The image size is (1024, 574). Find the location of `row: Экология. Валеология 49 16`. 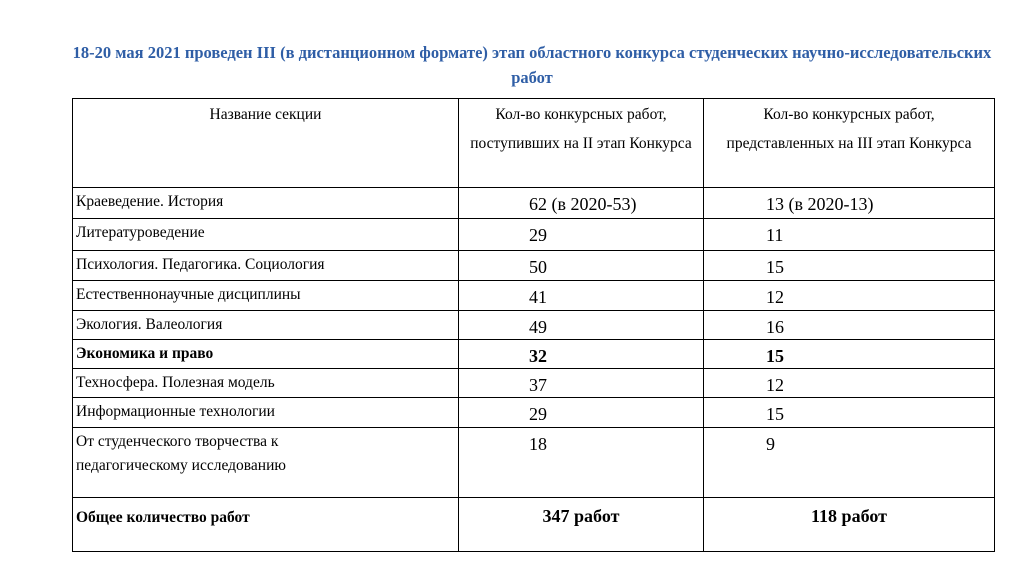

row: Экология. Валеология 49 16 is located at coordinates (533, 325).